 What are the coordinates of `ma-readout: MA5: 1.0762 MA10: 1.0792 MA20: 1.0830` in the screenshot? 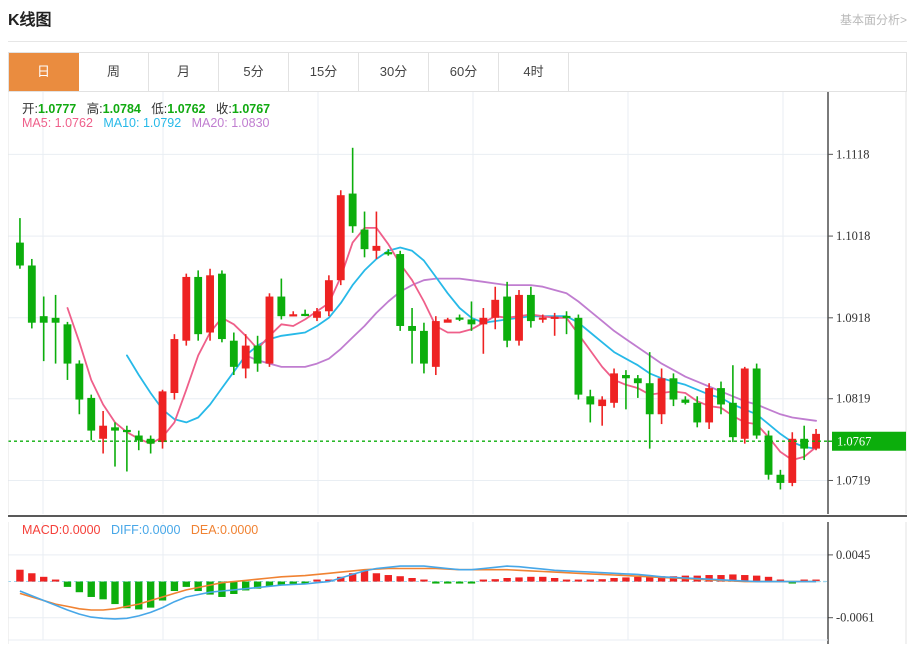 It's located at (145, 123).